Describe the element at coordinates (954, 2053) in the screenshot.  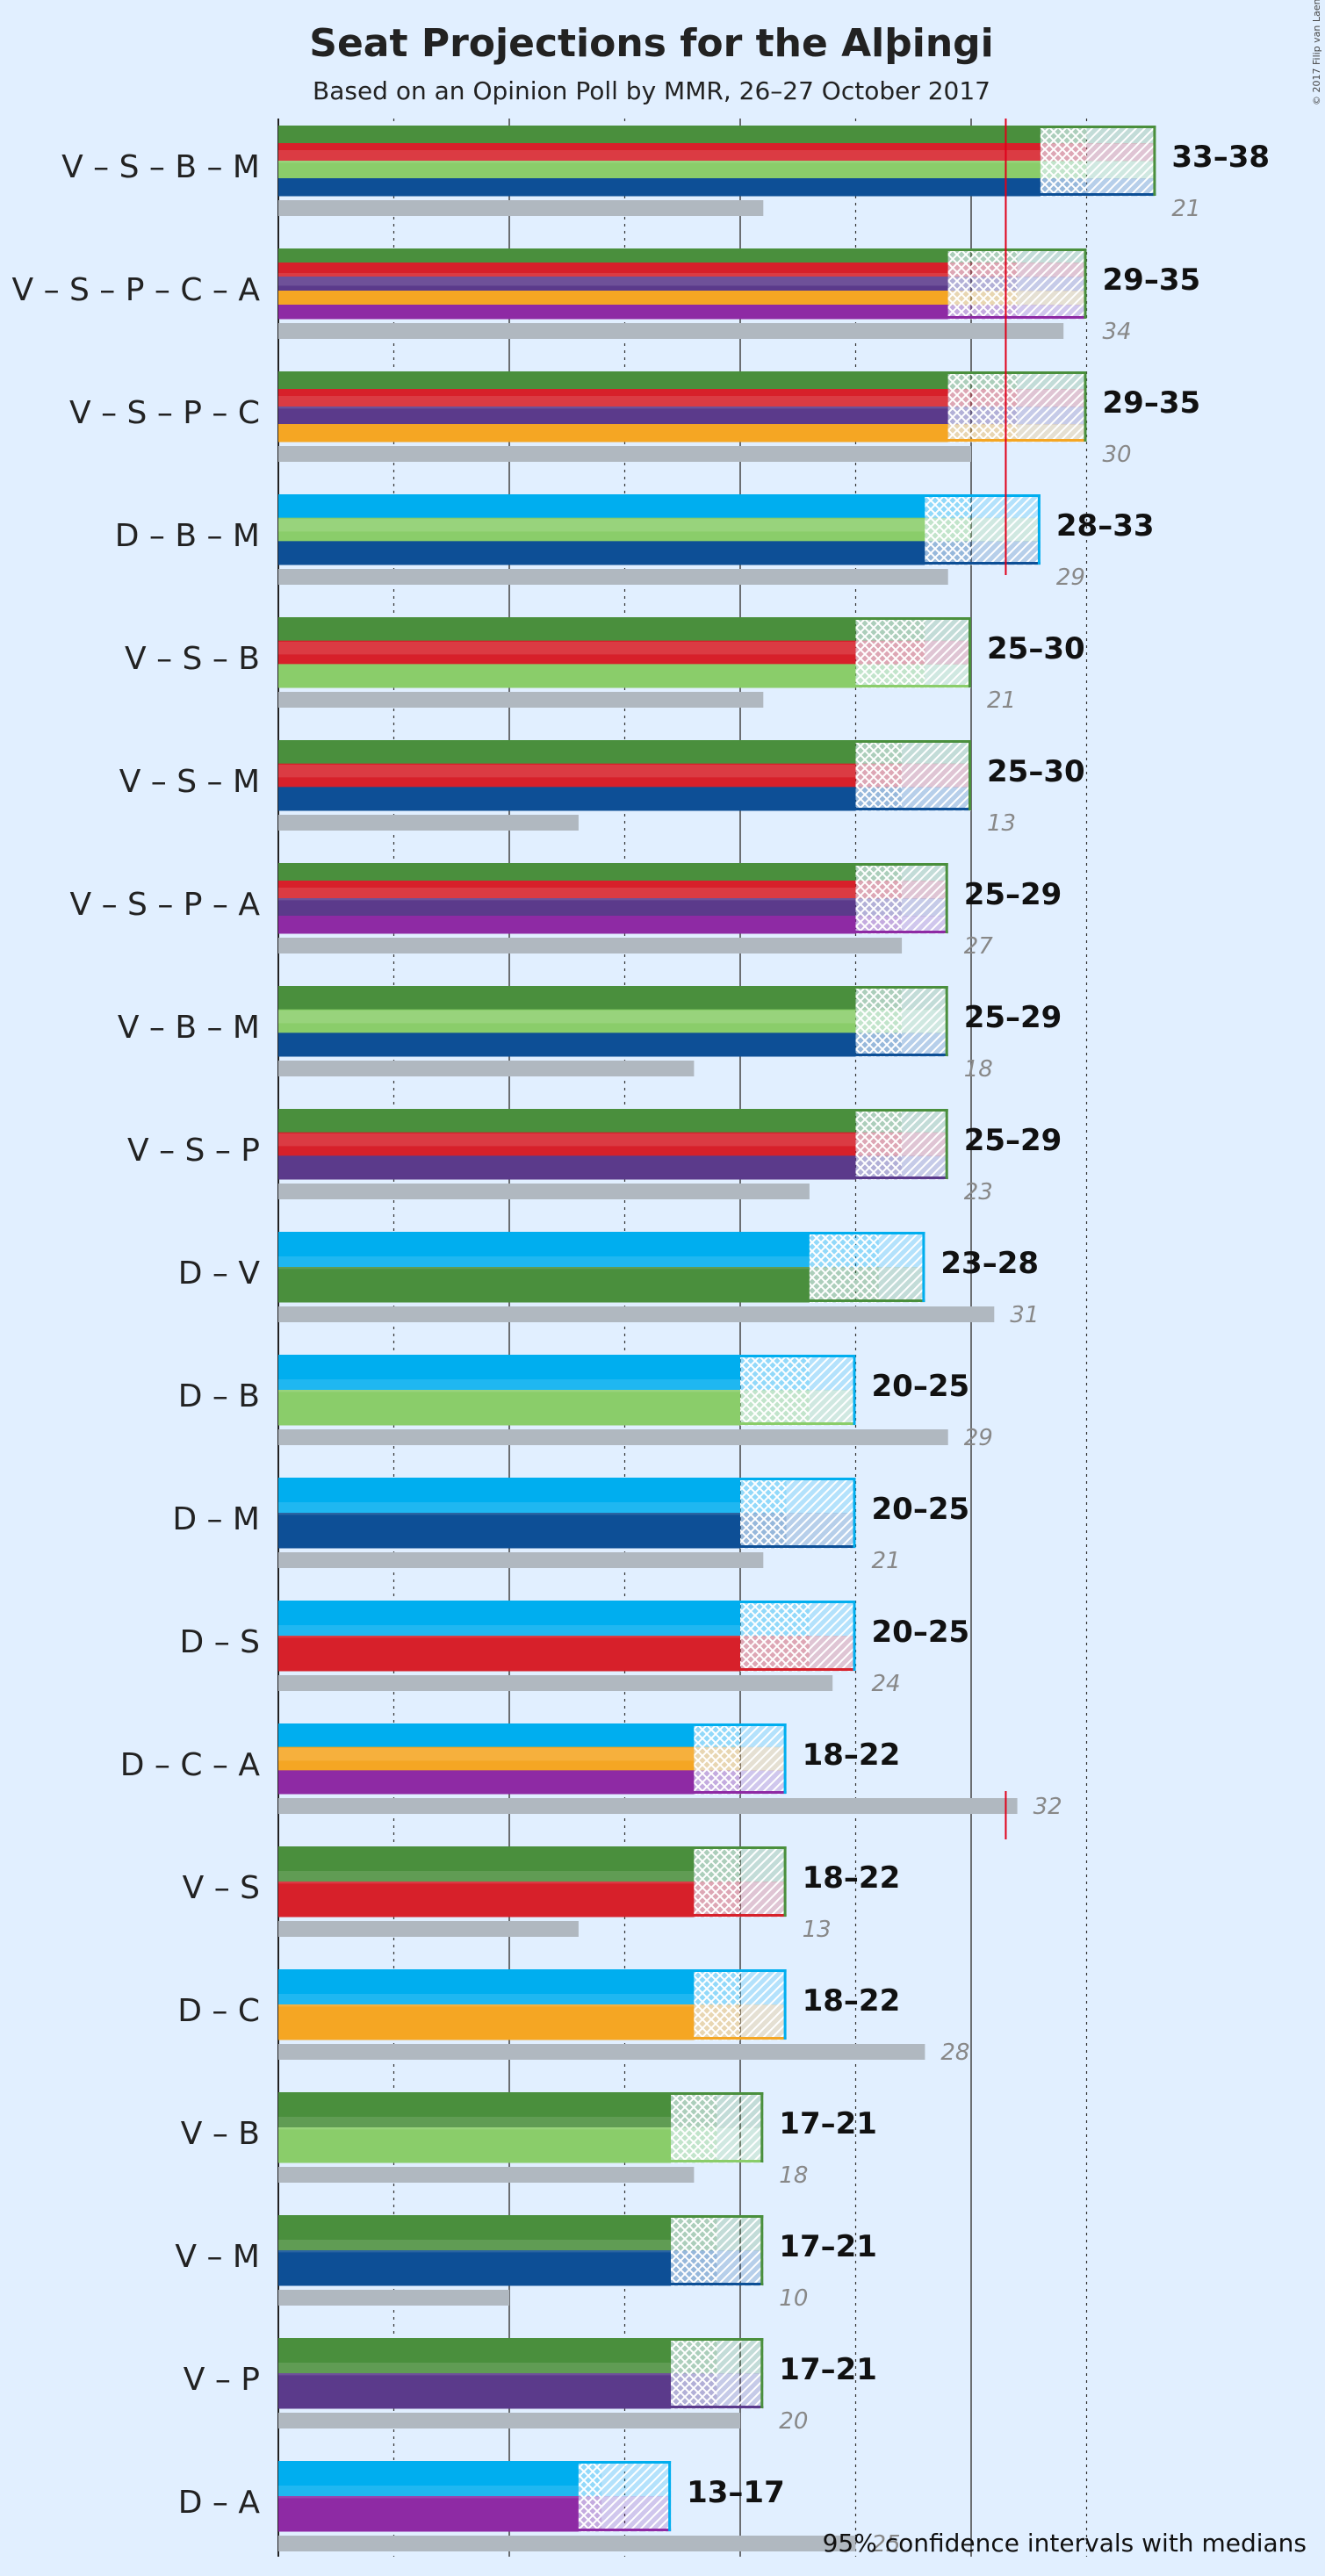
I see `last-result-label: 28` at that location.